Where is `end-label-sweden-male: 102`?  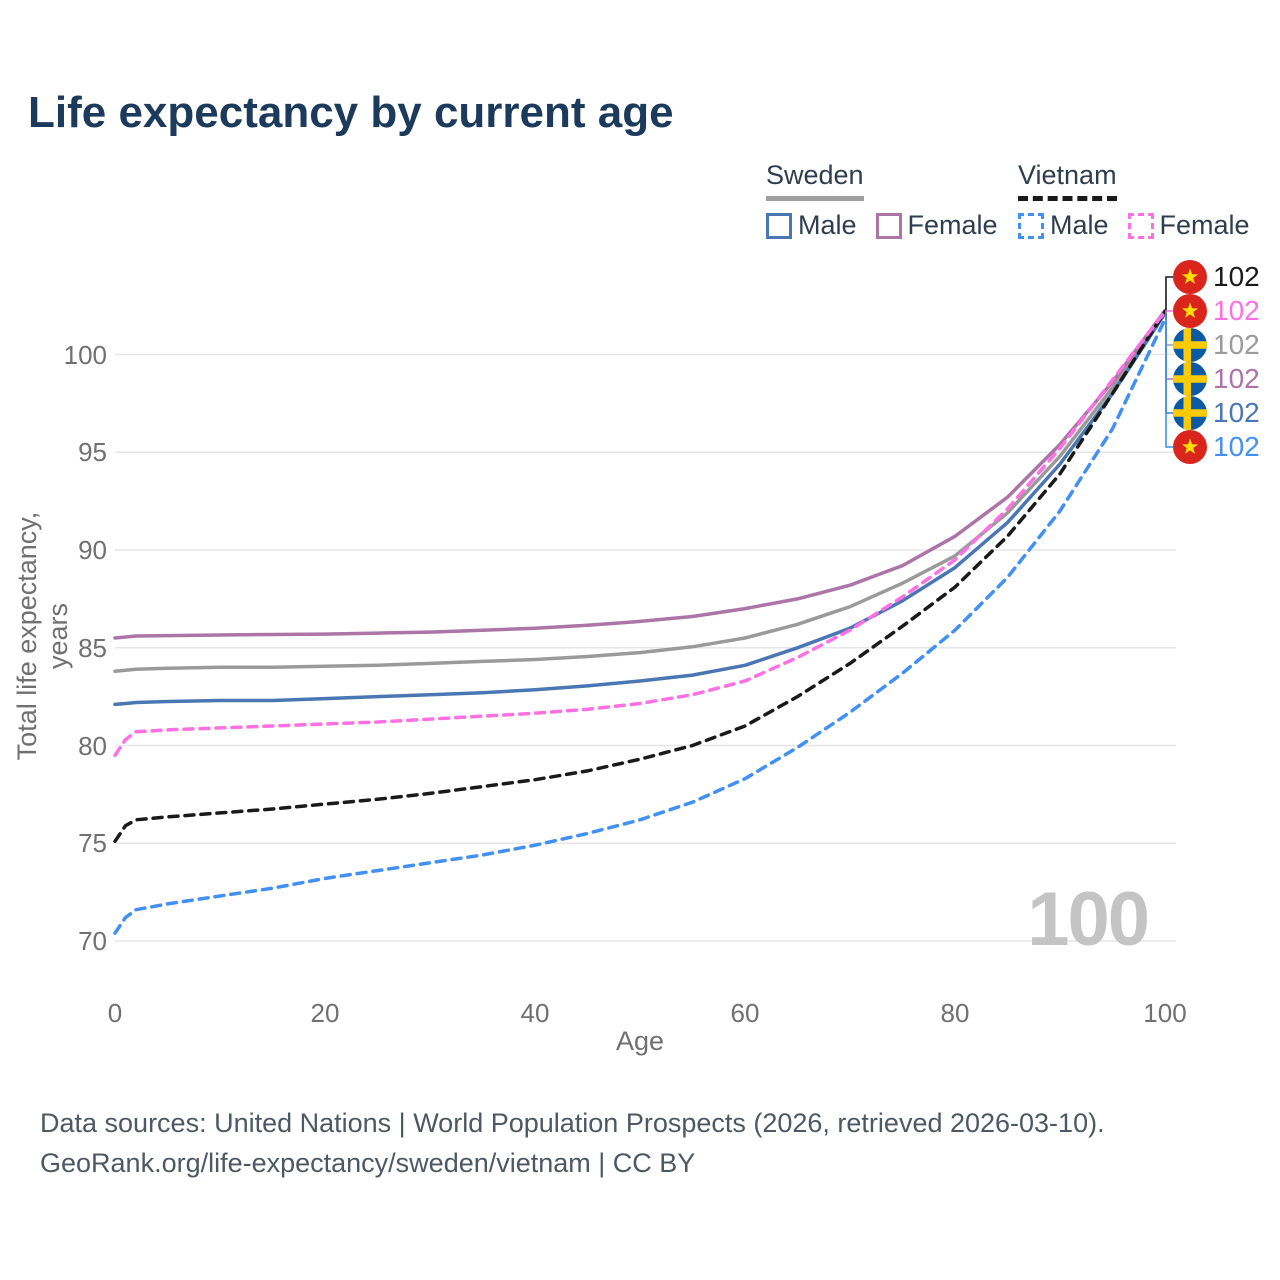
end-label-sweden-male: 102 is located at coordinates (1216, 413).